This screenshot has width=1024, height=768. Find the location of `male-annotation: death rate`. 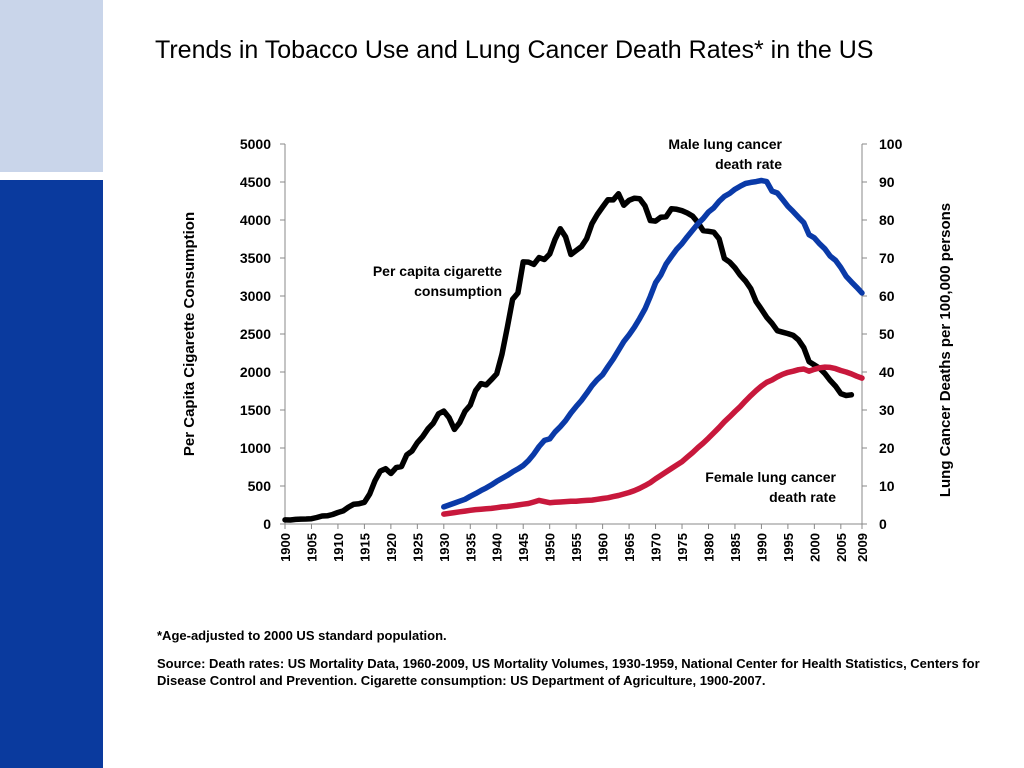

male-annotation: death rate is located at coordinates (748, 164).